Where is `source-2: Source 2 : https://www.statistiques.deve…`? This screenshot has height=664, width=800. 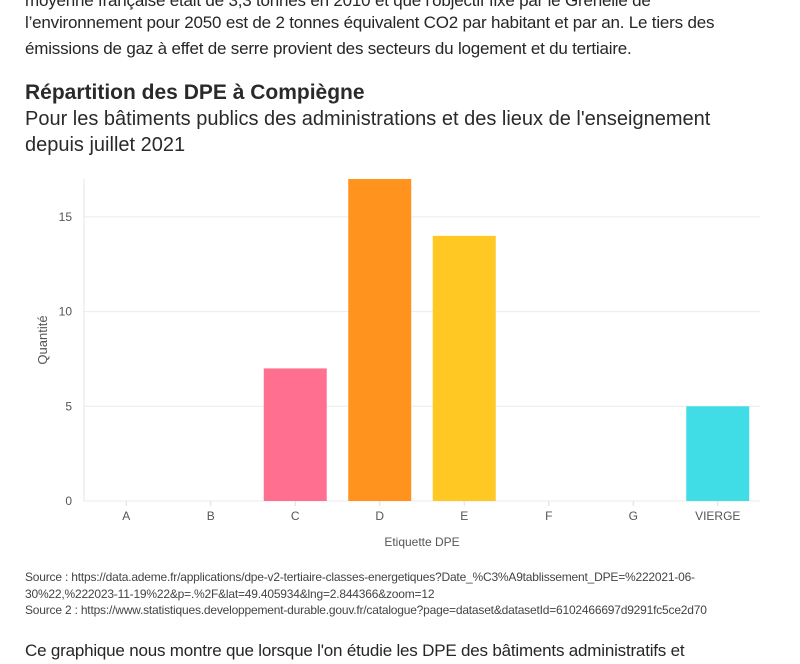
source-2: Source 2 : https://www.statistiques.deve… is located at coordinates (366, 610).